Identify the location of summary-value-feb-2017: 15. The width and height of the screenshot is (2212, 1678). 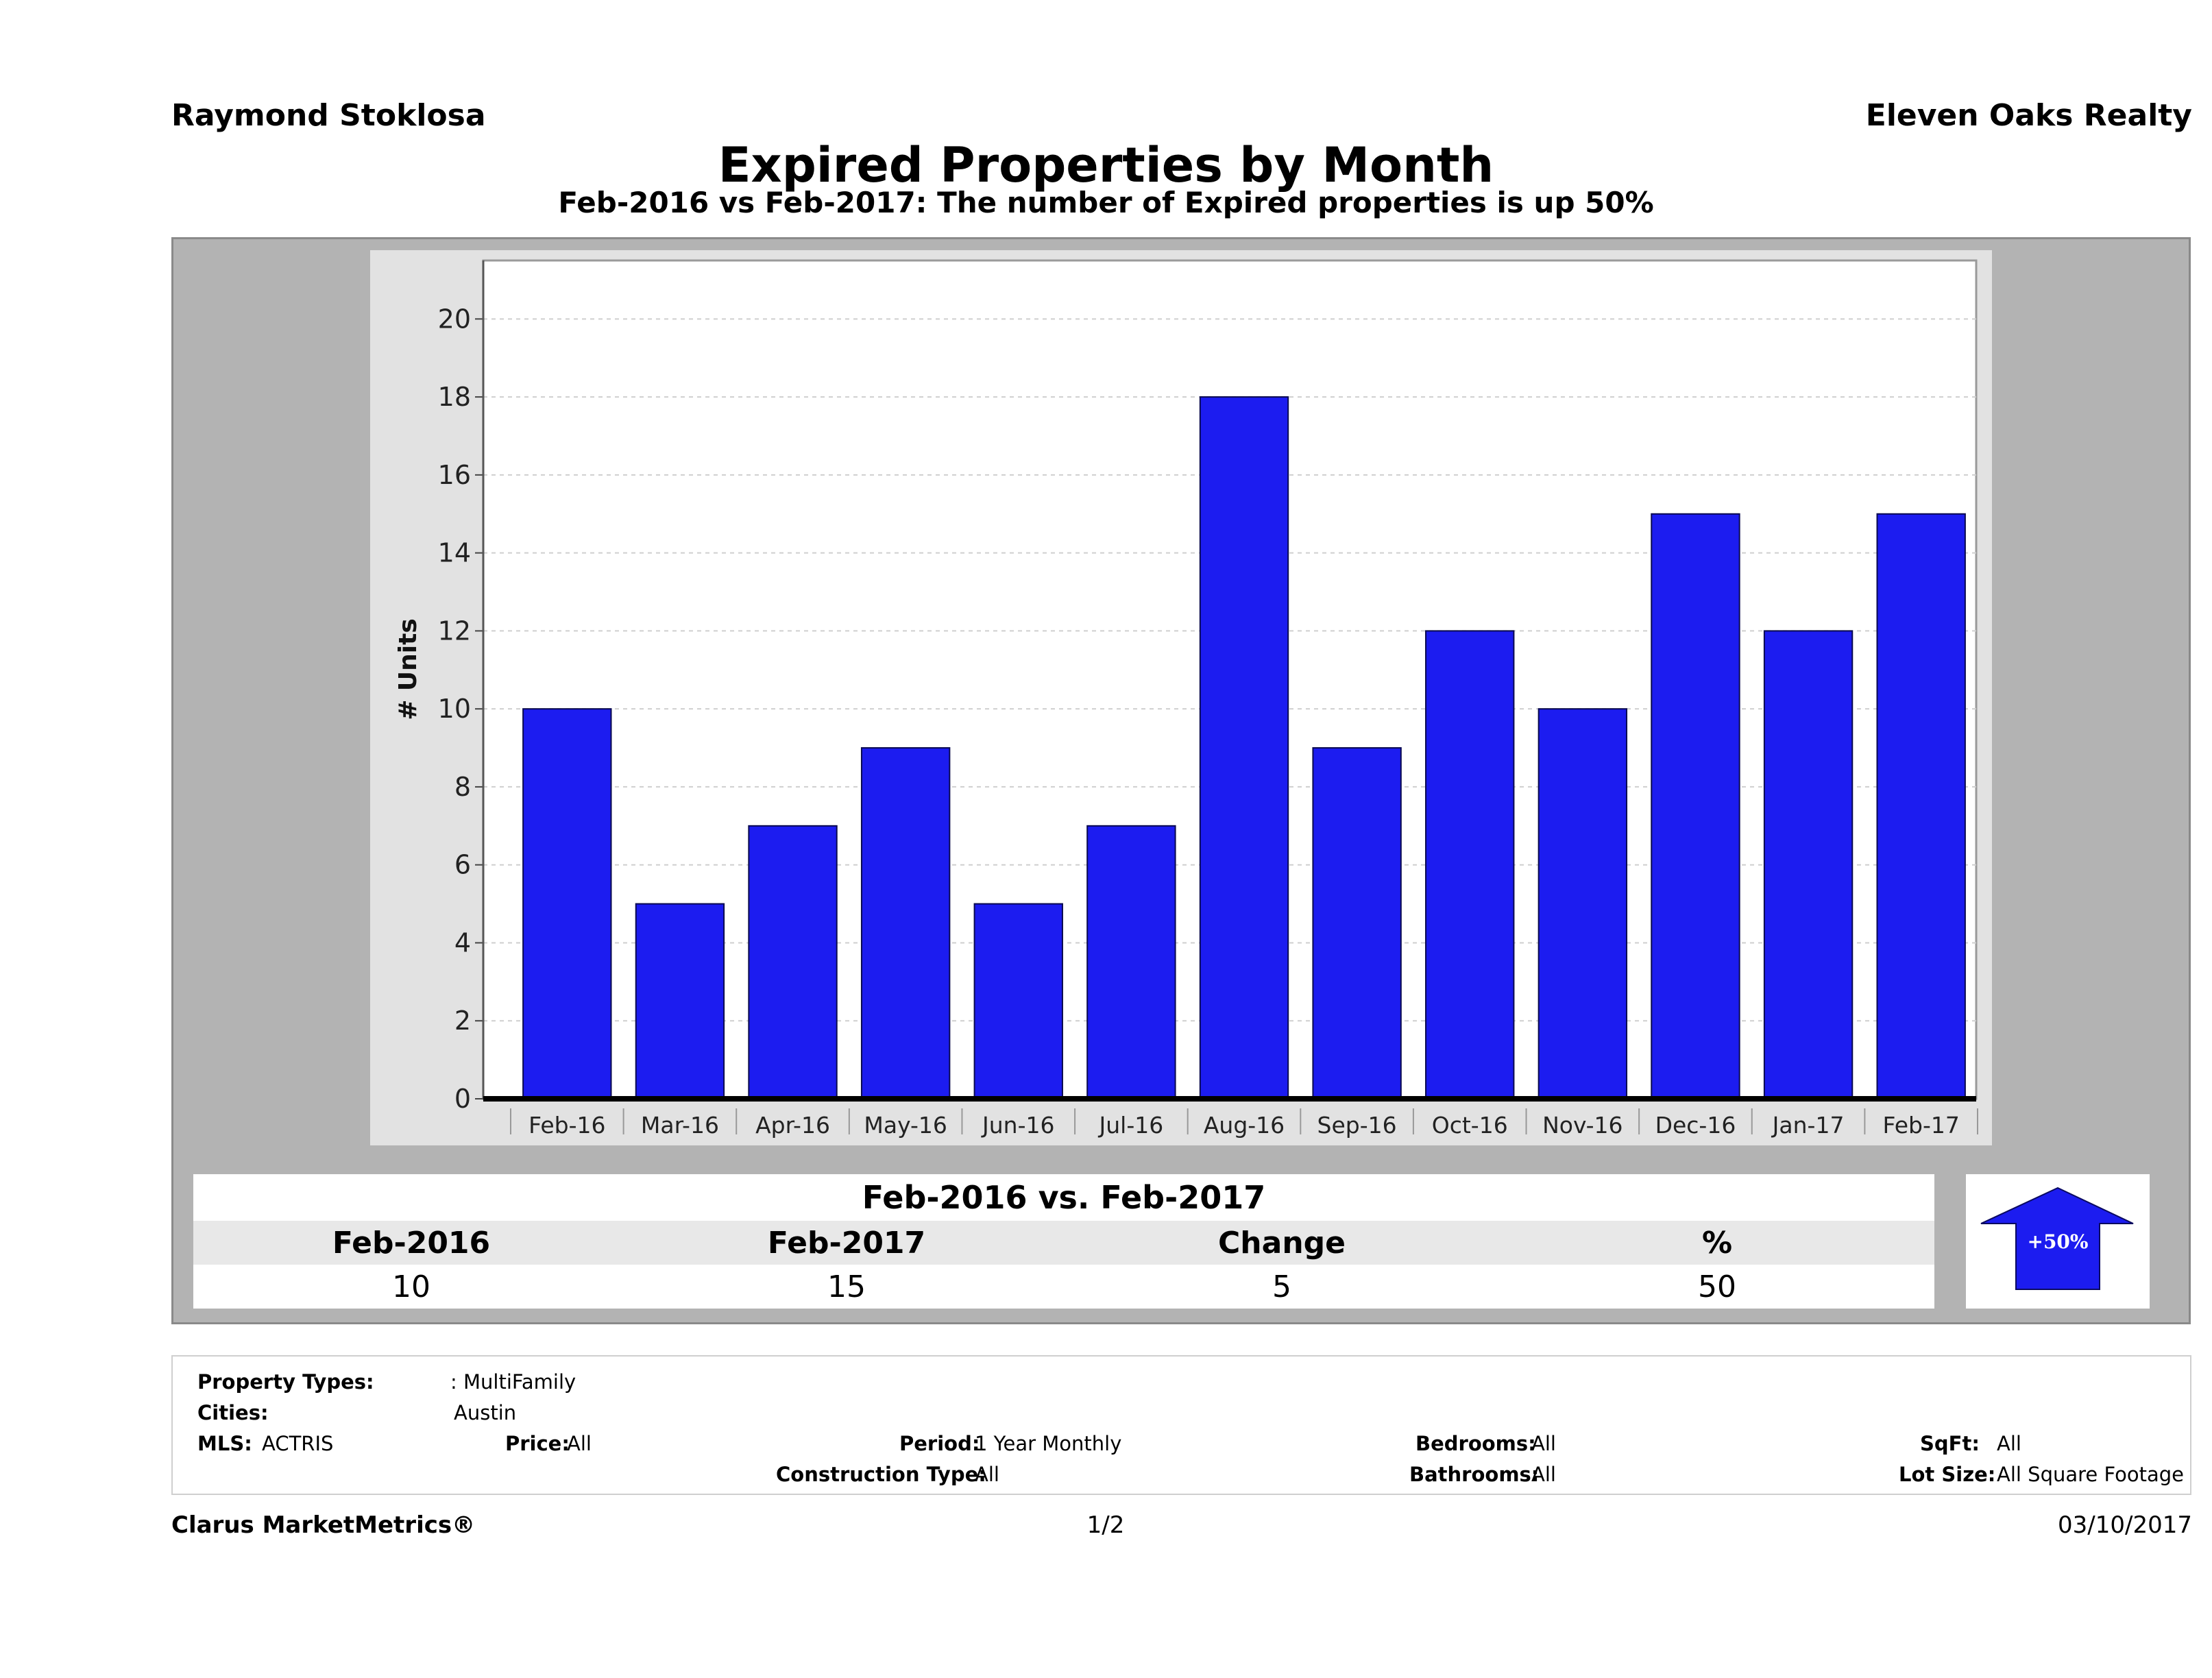
(846, 1286).